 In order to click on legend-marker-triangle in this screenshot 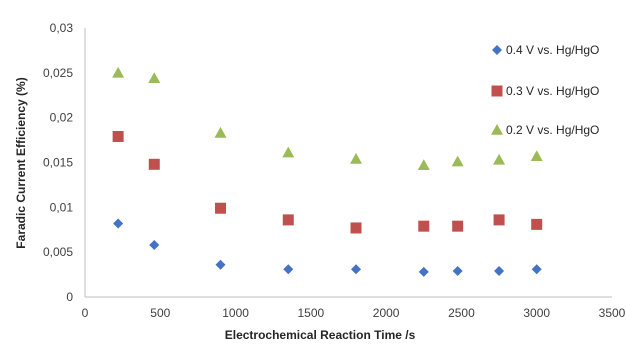, I will do `click(497, 129)`.